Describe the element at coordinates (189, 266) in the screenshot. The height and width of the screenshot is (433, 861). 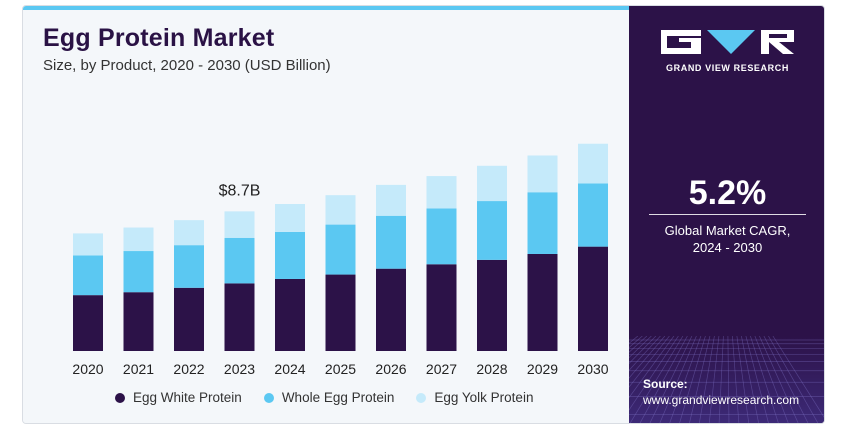
I see `bar-2022-whole-egg-protein` at that location.